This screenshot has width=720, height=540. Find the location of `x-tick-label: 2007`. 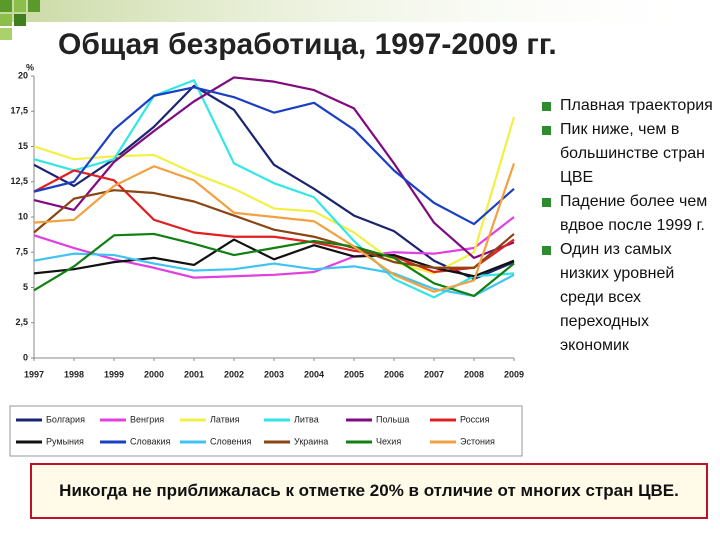

x-tick-label: 2007 is located at coordinates (434, 374).